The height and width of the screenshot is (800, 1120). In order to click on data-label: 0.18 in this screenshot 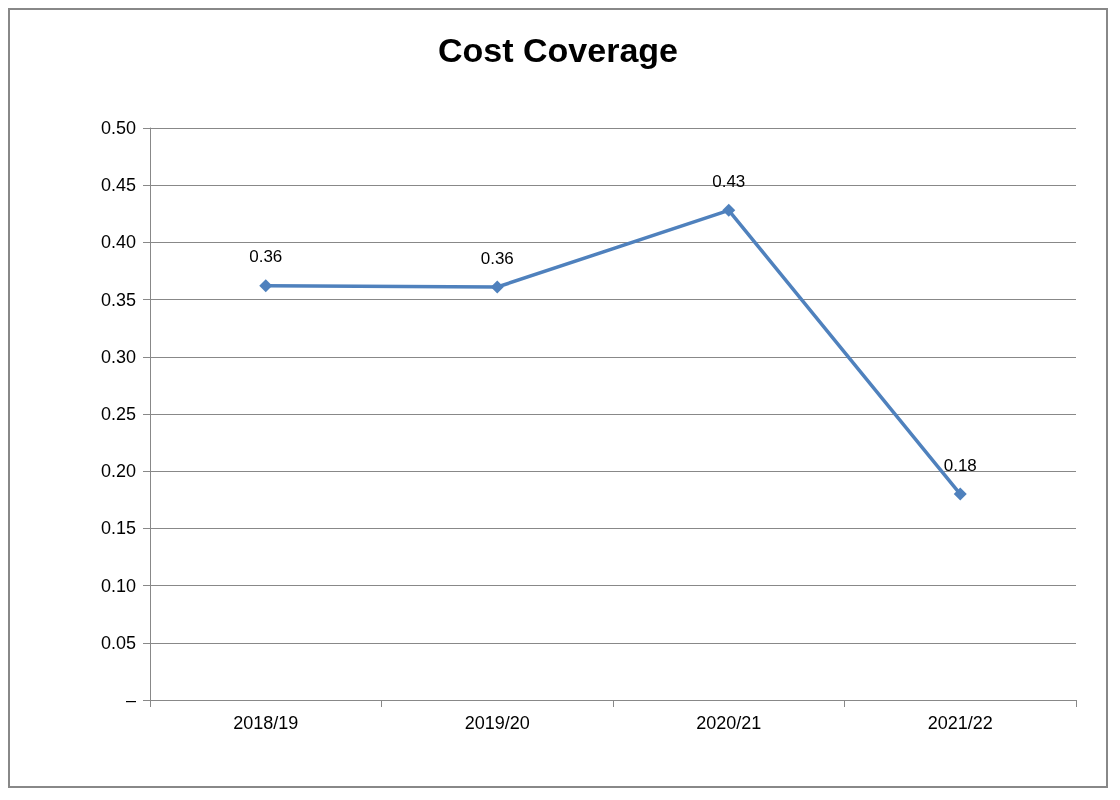, I will do `click(960, 465)`.